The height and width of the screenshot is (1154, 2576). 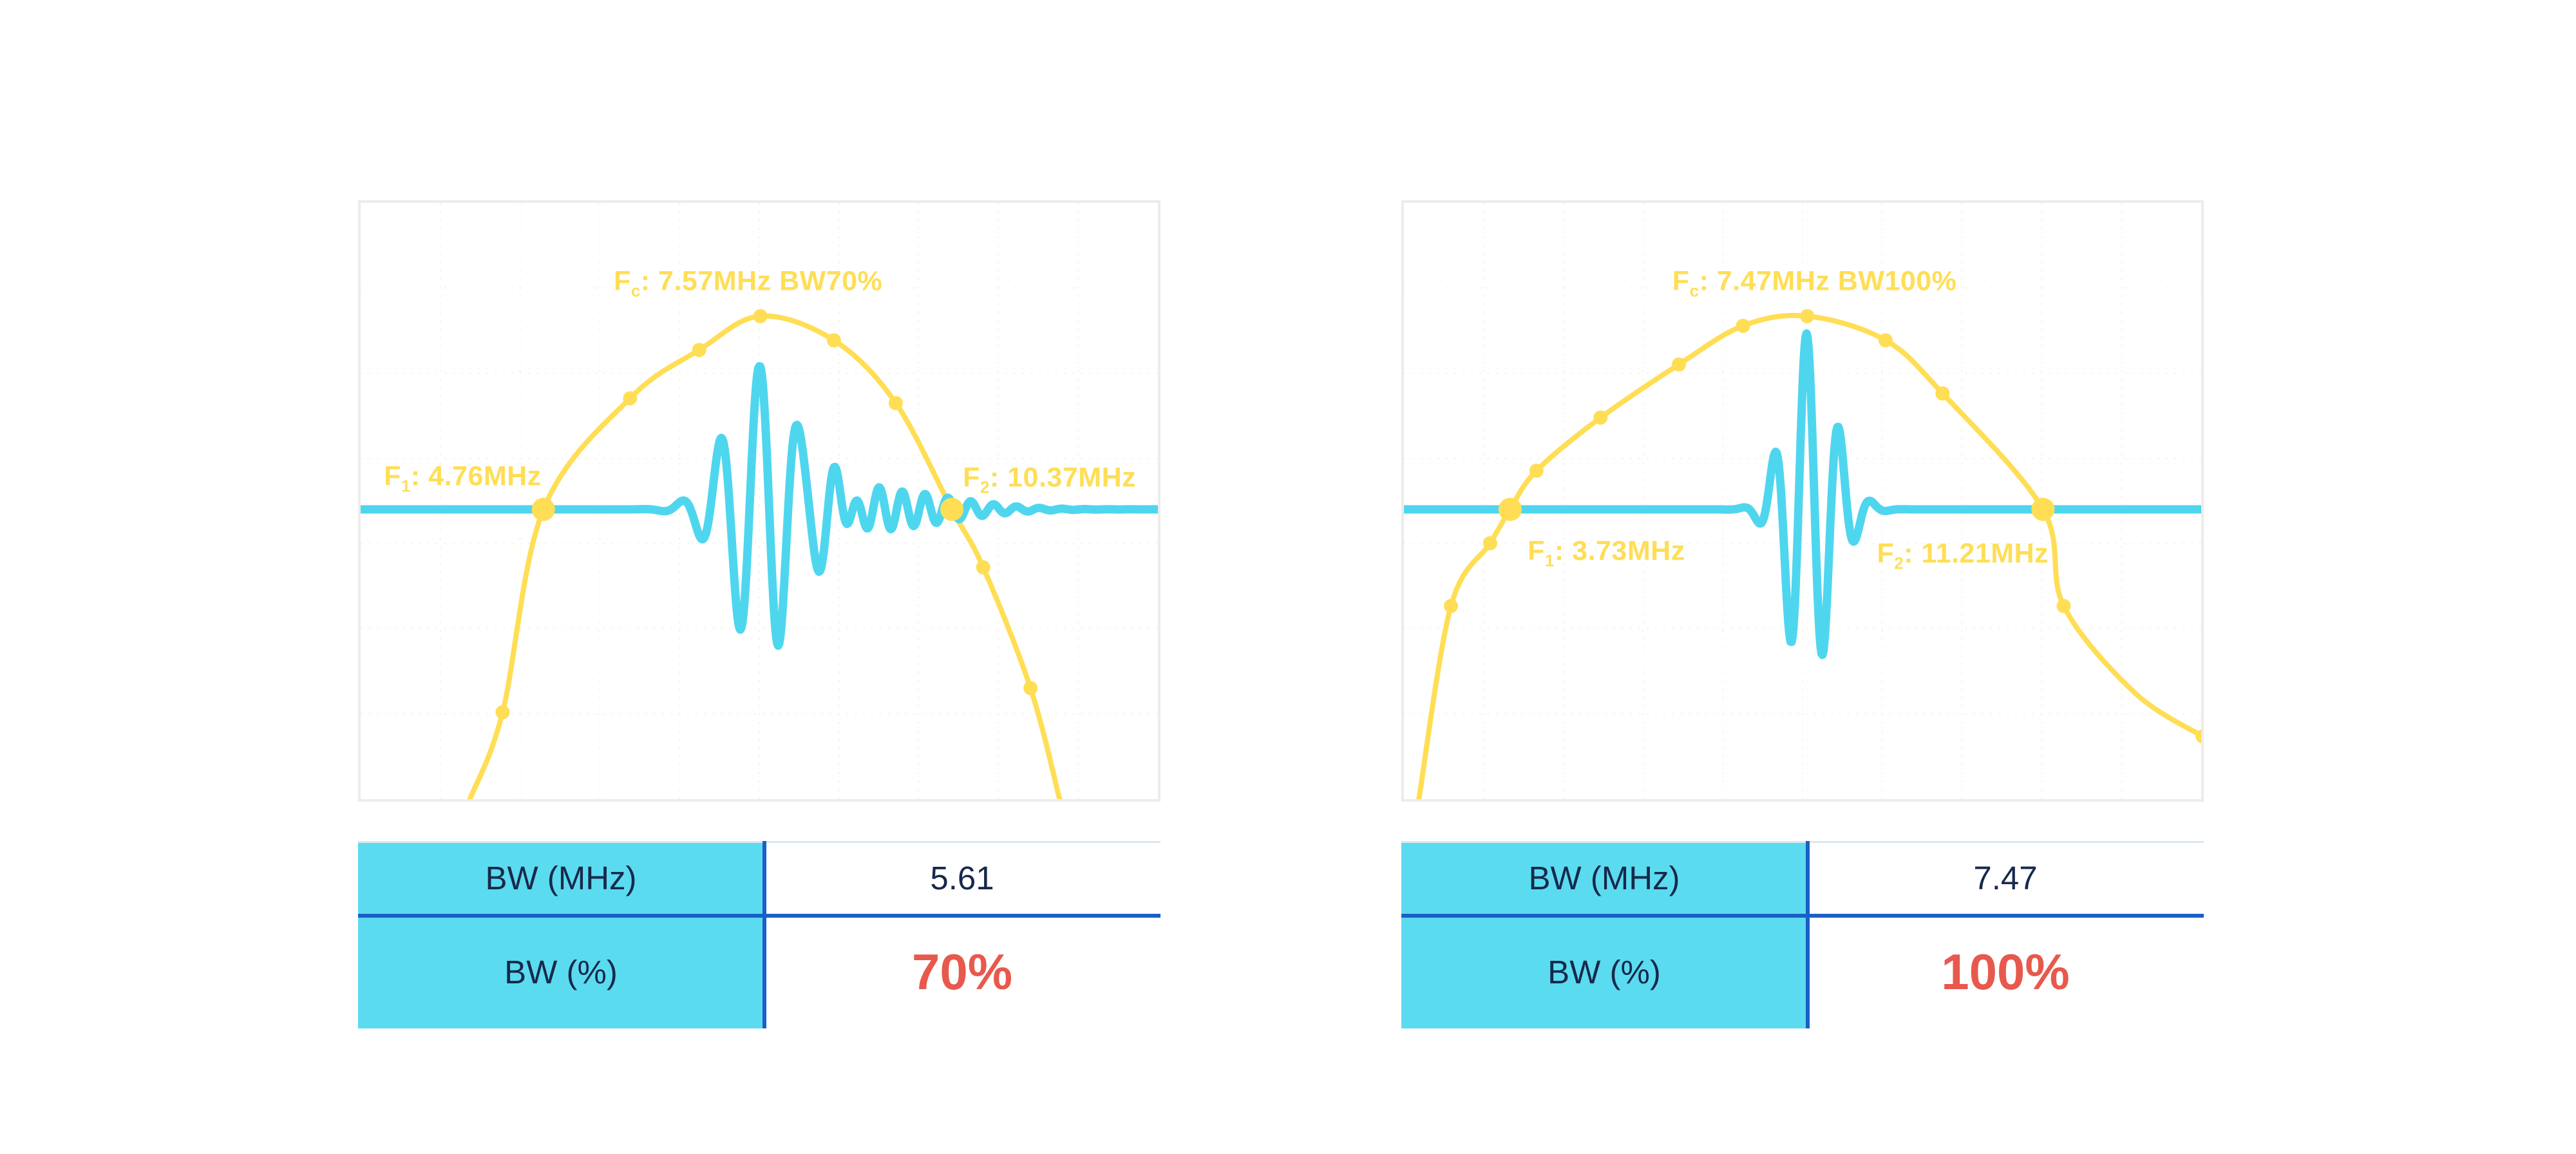 What do you see at coordinates (2006, 878) in the screenshot?
I see `bw-mhz-value-cell: 7.47` at bounding box center [2006, 878].